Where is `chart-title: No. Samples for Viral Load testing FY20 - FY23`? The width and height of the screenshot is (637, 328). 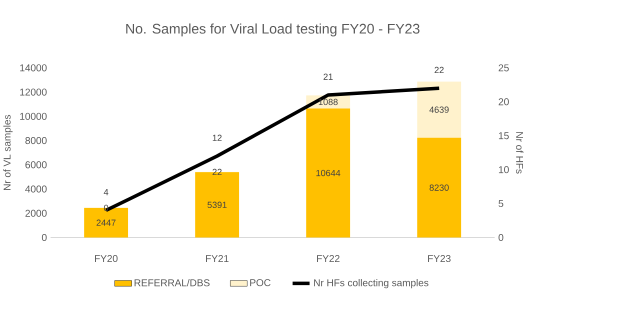
chart-title: No. Samples for Viral Load testing FY20 - FY23 is located at coordinates (273, 29).